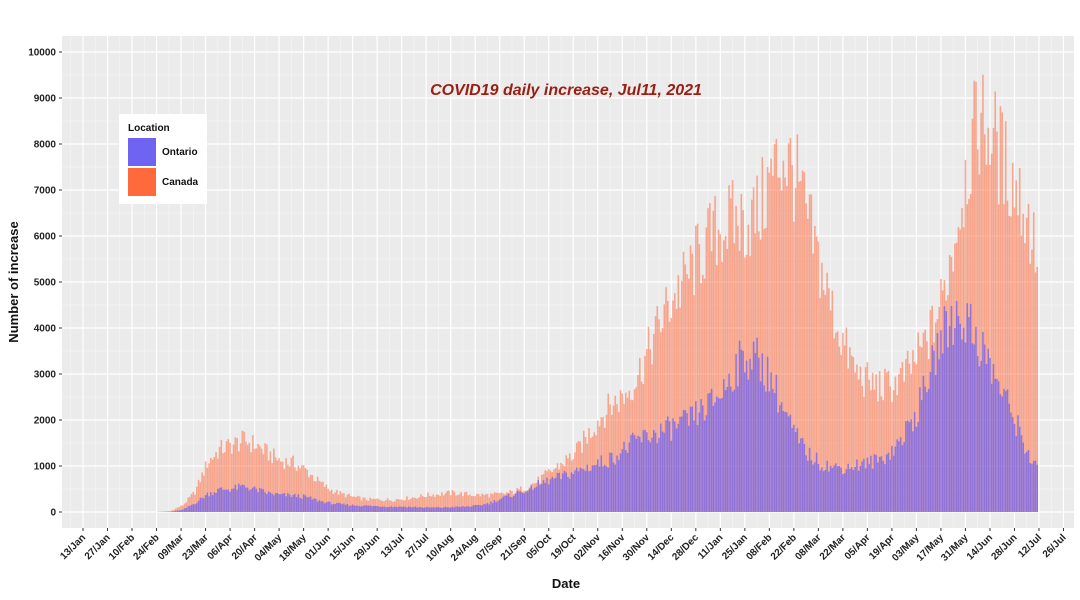  What do you see at coordinates (784, 547) in the screenshot?
I see `x-tick-label: 22/Feb` at bounding box center [784, 547].